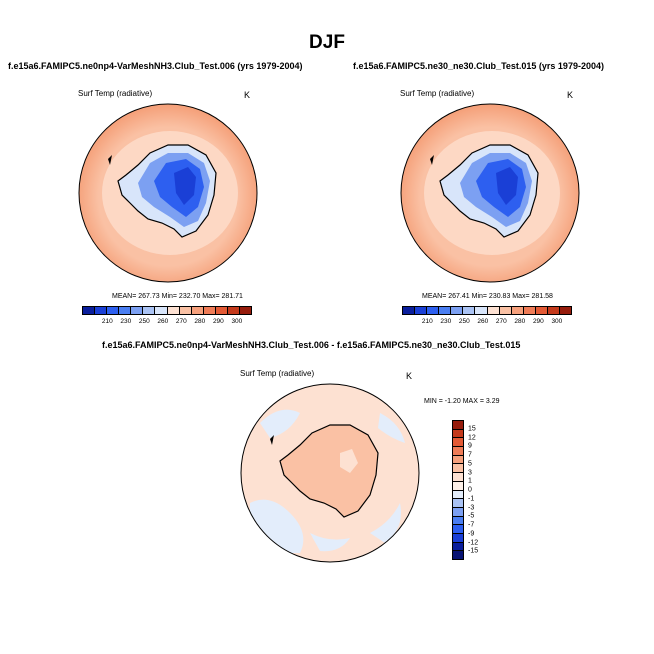  I want to click on panel-2-colorbar-ticks: 210 230 250 260 270 280 290 300, so click(487, 323).